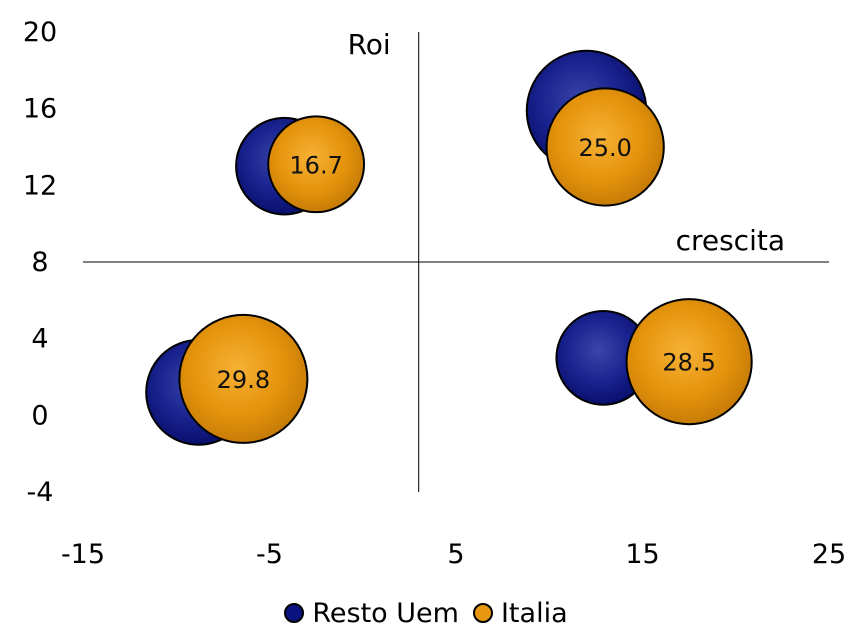 Image resolution: width=852 pixels, height=635 pixels. Describe the element at coordinates (40, 185) in the screenshot. I see `y-tick-label: 12` at that location.